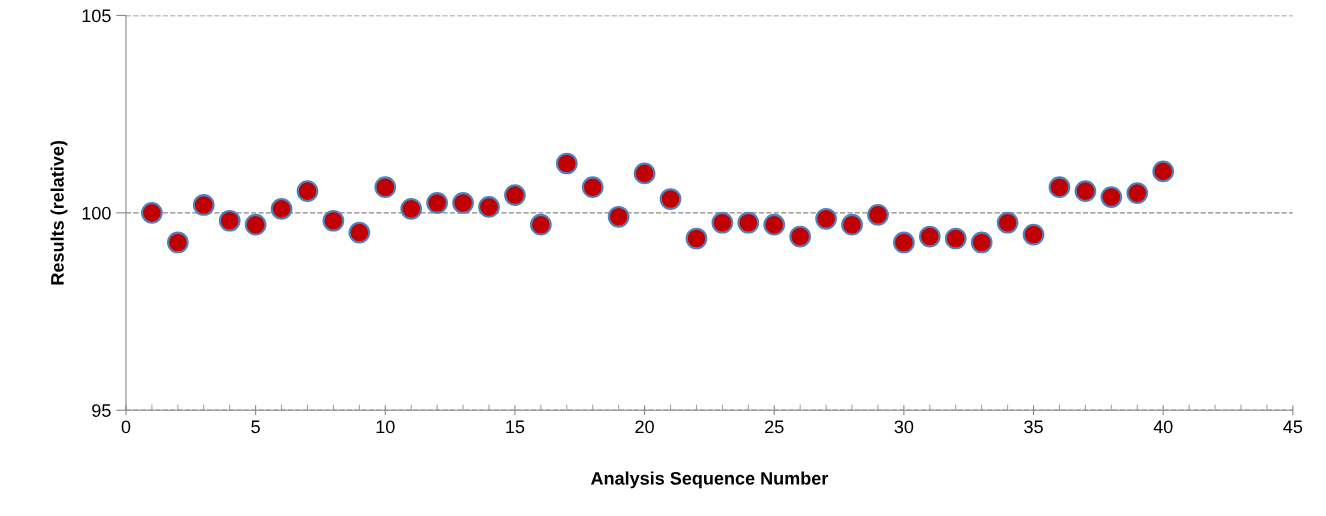 This screenshot has width=1326, height=516. What do you see at coordinates (709, 480) in the screenshot?
I see `x-axis-title: Analysis Sequence Number` at bounding box center [709, 480].